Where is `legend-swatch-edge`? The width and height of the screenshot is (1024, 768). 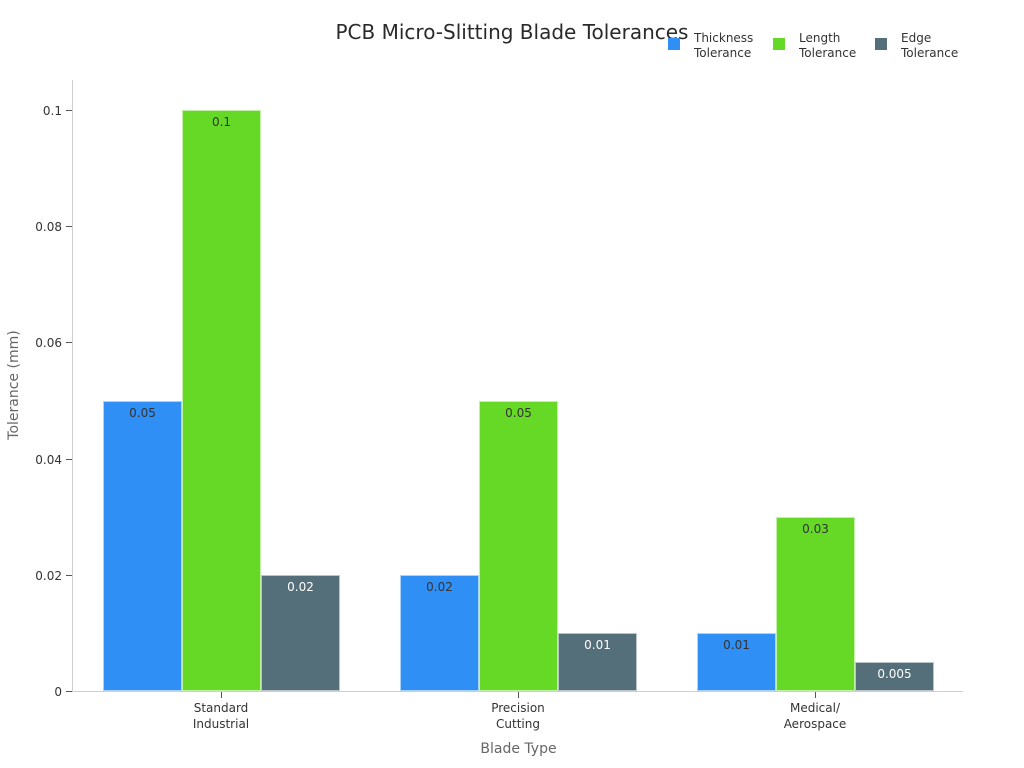
legend-swatch-edge is located at coordinates (881, 44).